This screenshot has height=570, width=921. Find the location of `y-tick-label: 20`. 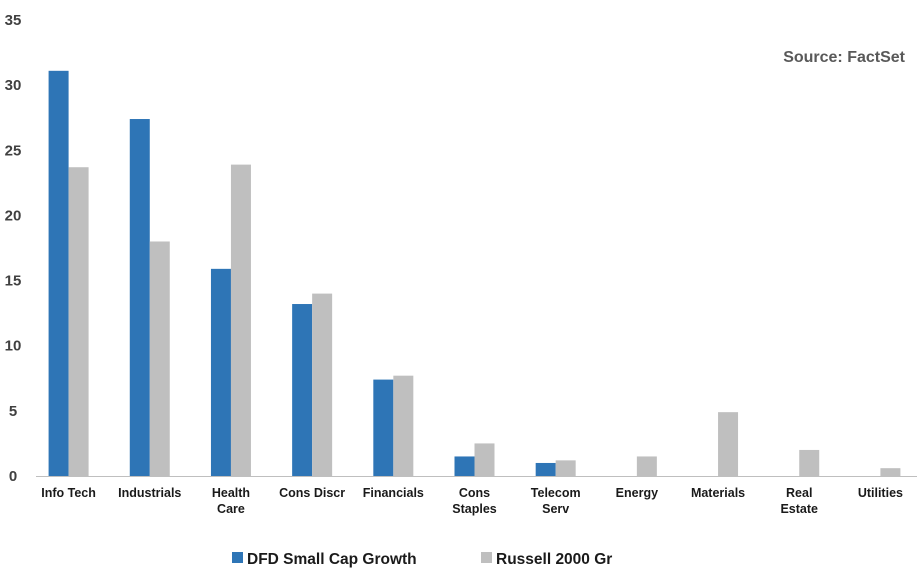

y-tick-label: 20 is located at coordinates (13, 215).